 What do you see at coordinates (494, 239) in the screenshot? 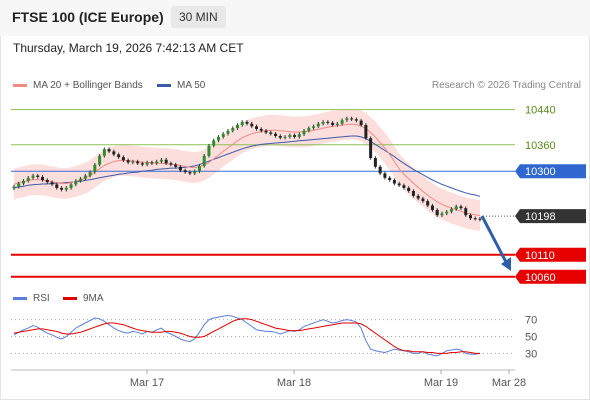
I see `projection-arrow-line` at bounding box center [494, 239].